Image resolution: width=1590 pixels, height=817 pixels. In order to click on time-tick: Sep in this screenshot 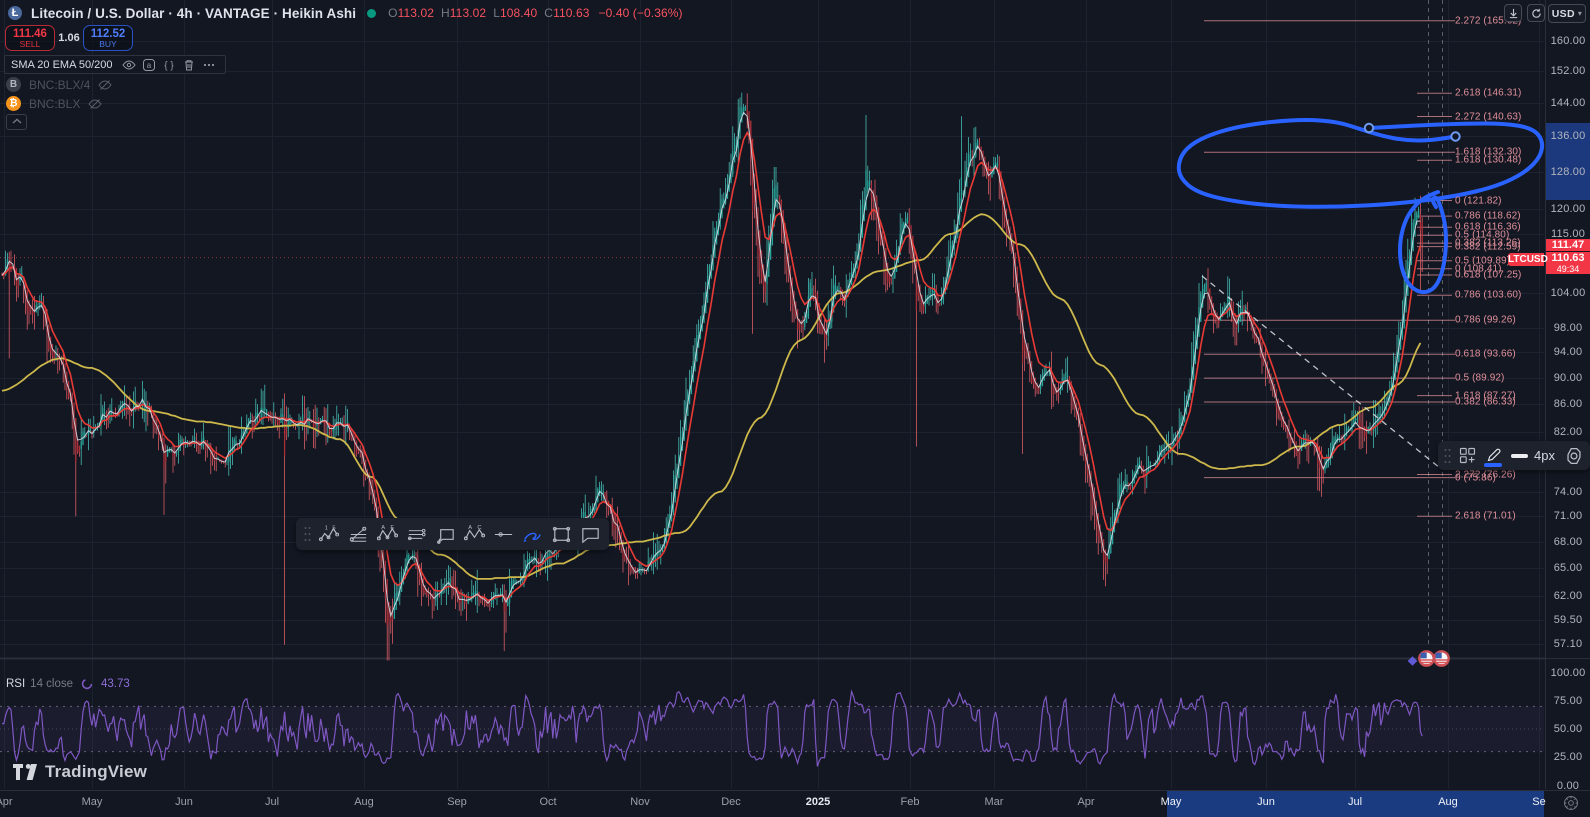, I will do `click(457, 802)`.